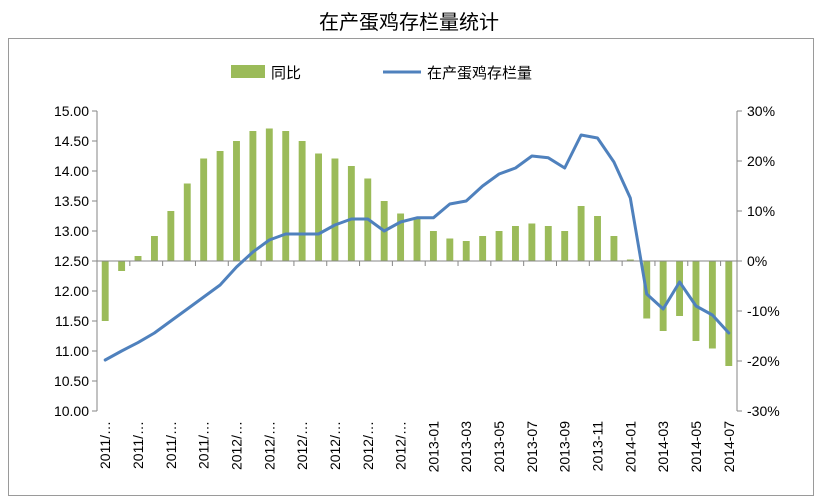 The image size is (818, 502). I want to click on x-axis-tick-label: 2013-03, so click(466, 447).